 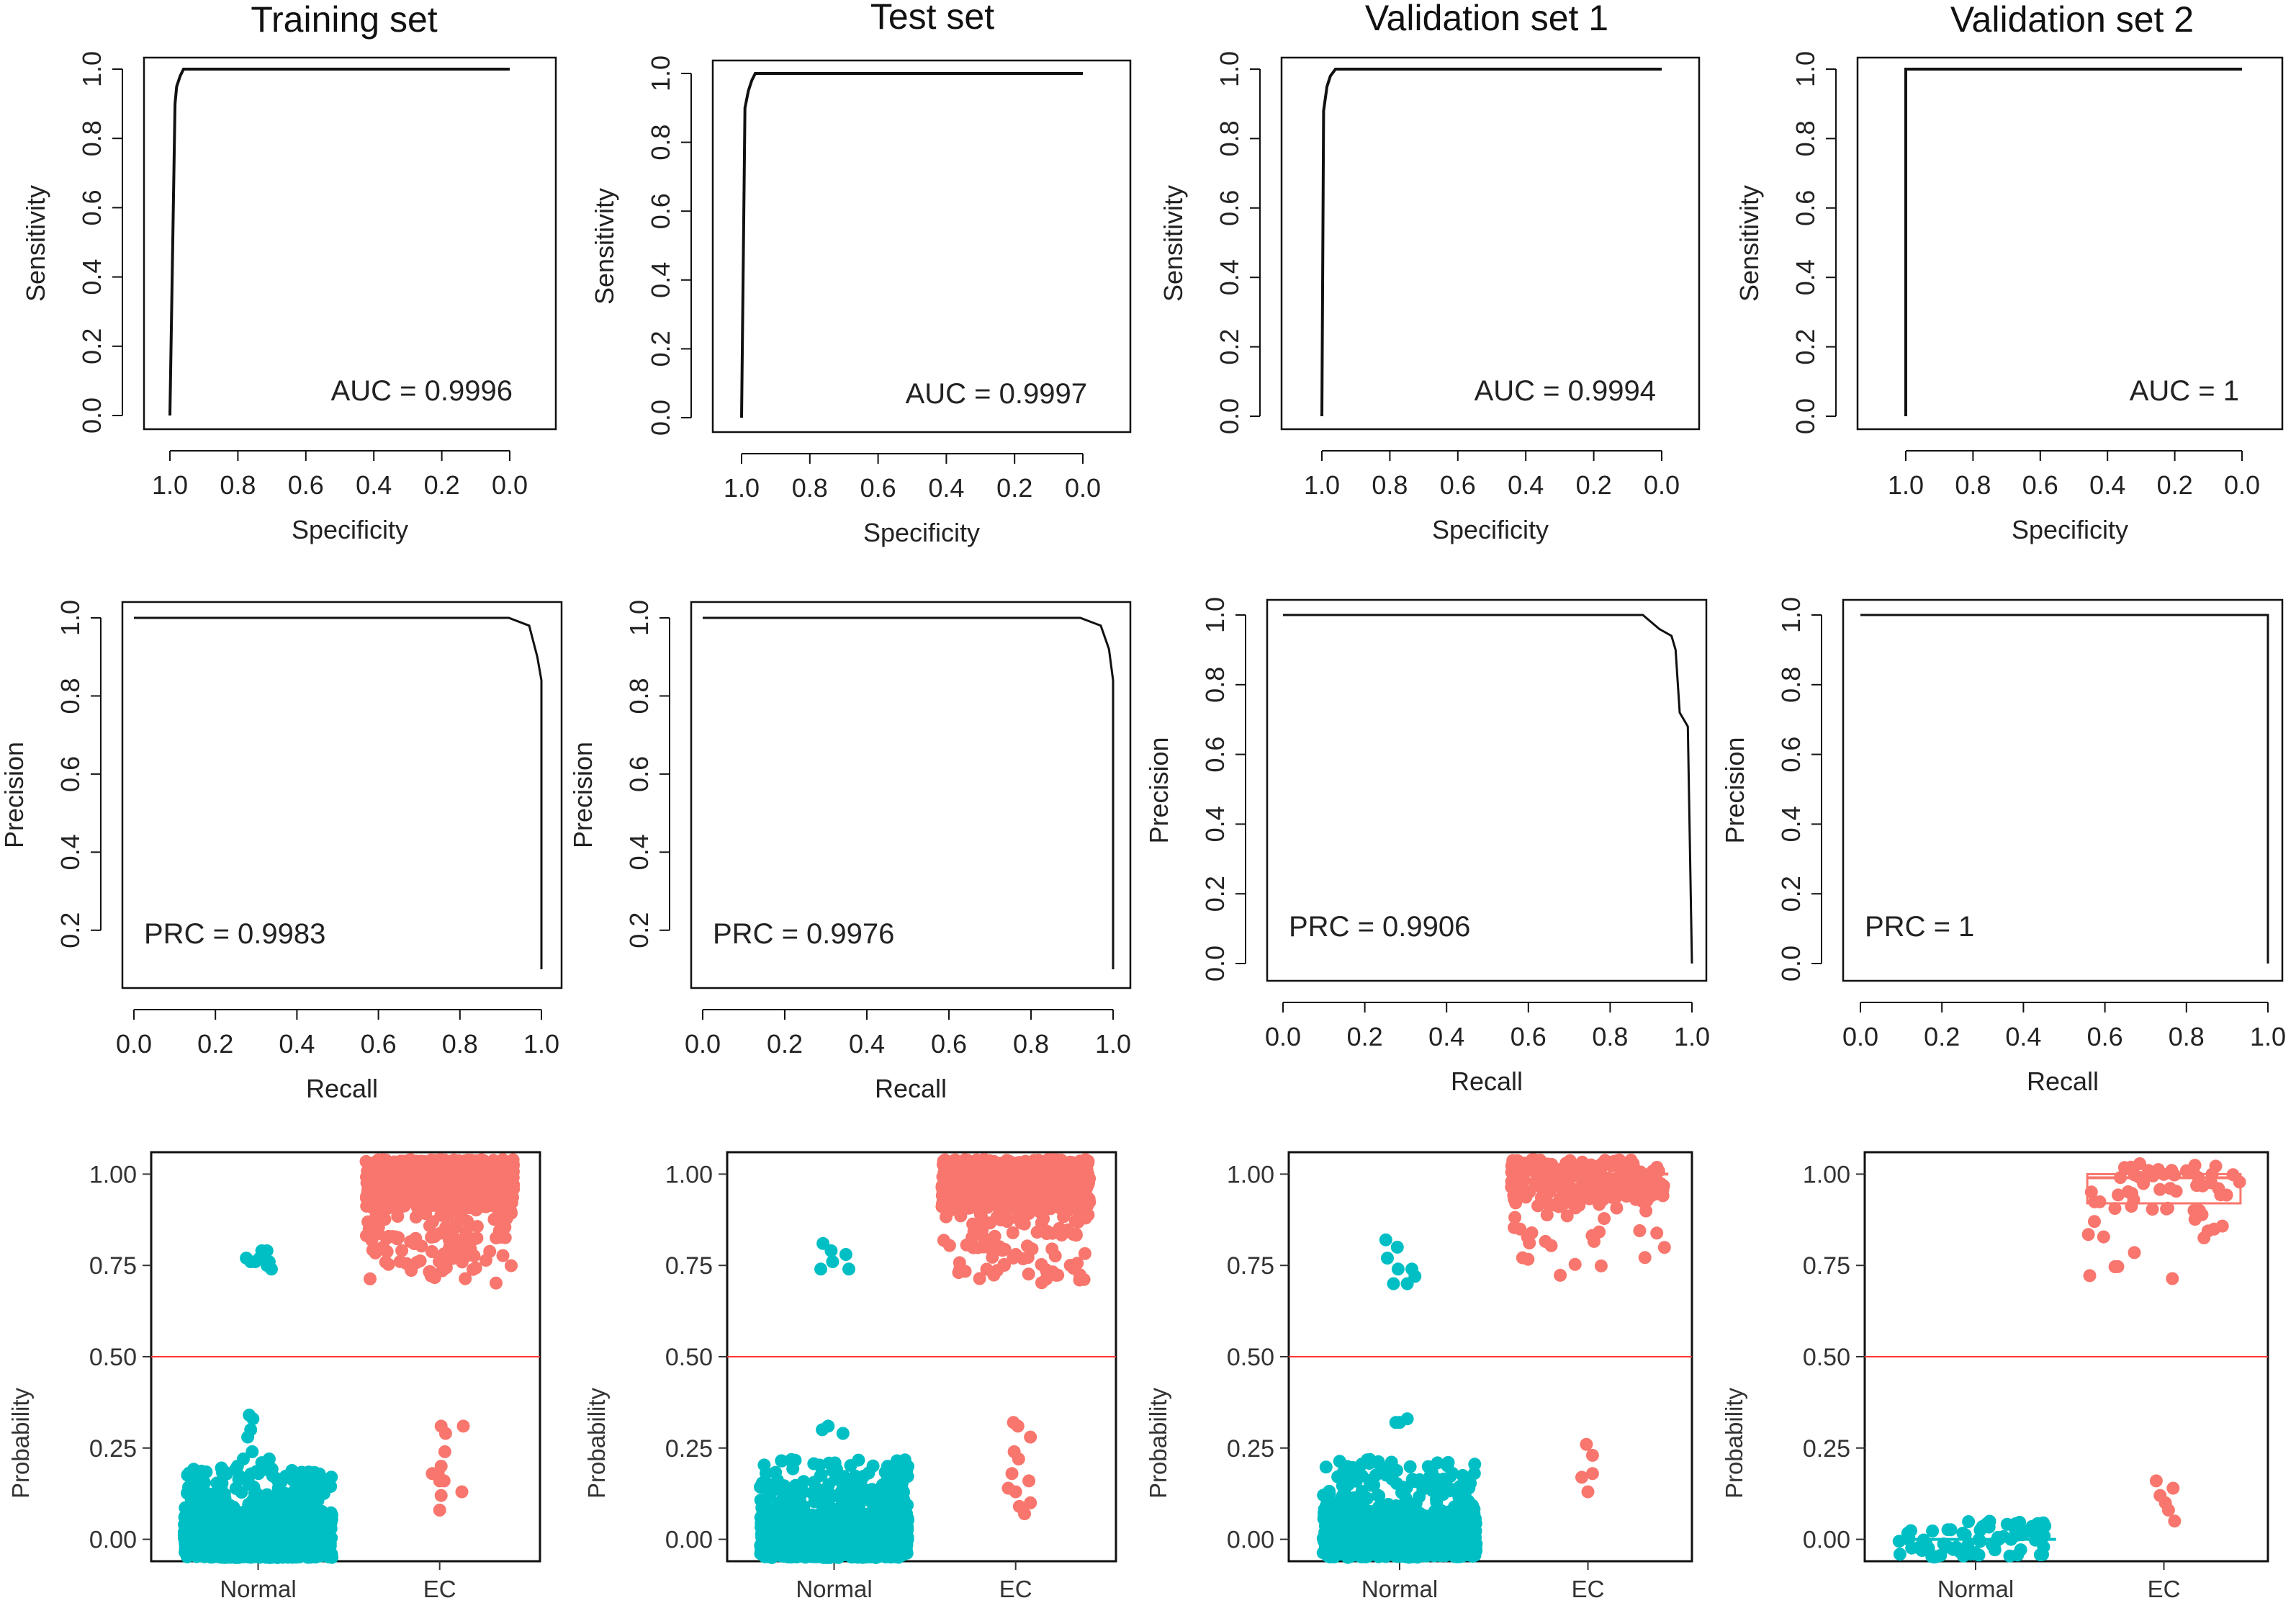 I want to click on y-tick-label: 0.50, so click(x=689, y=1357).